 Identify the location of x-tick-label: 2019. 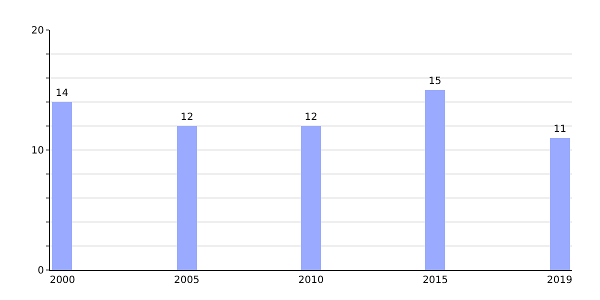
(559, 280).